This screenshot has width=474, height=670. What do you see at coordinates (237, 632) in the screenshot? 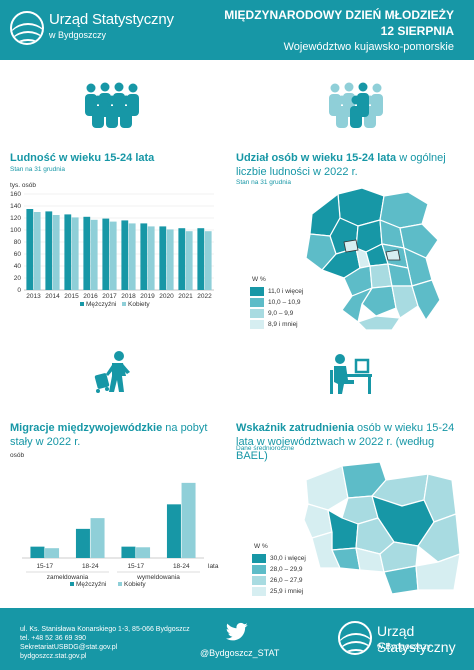
I see `twitter-bird-icon` at bounding box center [237, 632].